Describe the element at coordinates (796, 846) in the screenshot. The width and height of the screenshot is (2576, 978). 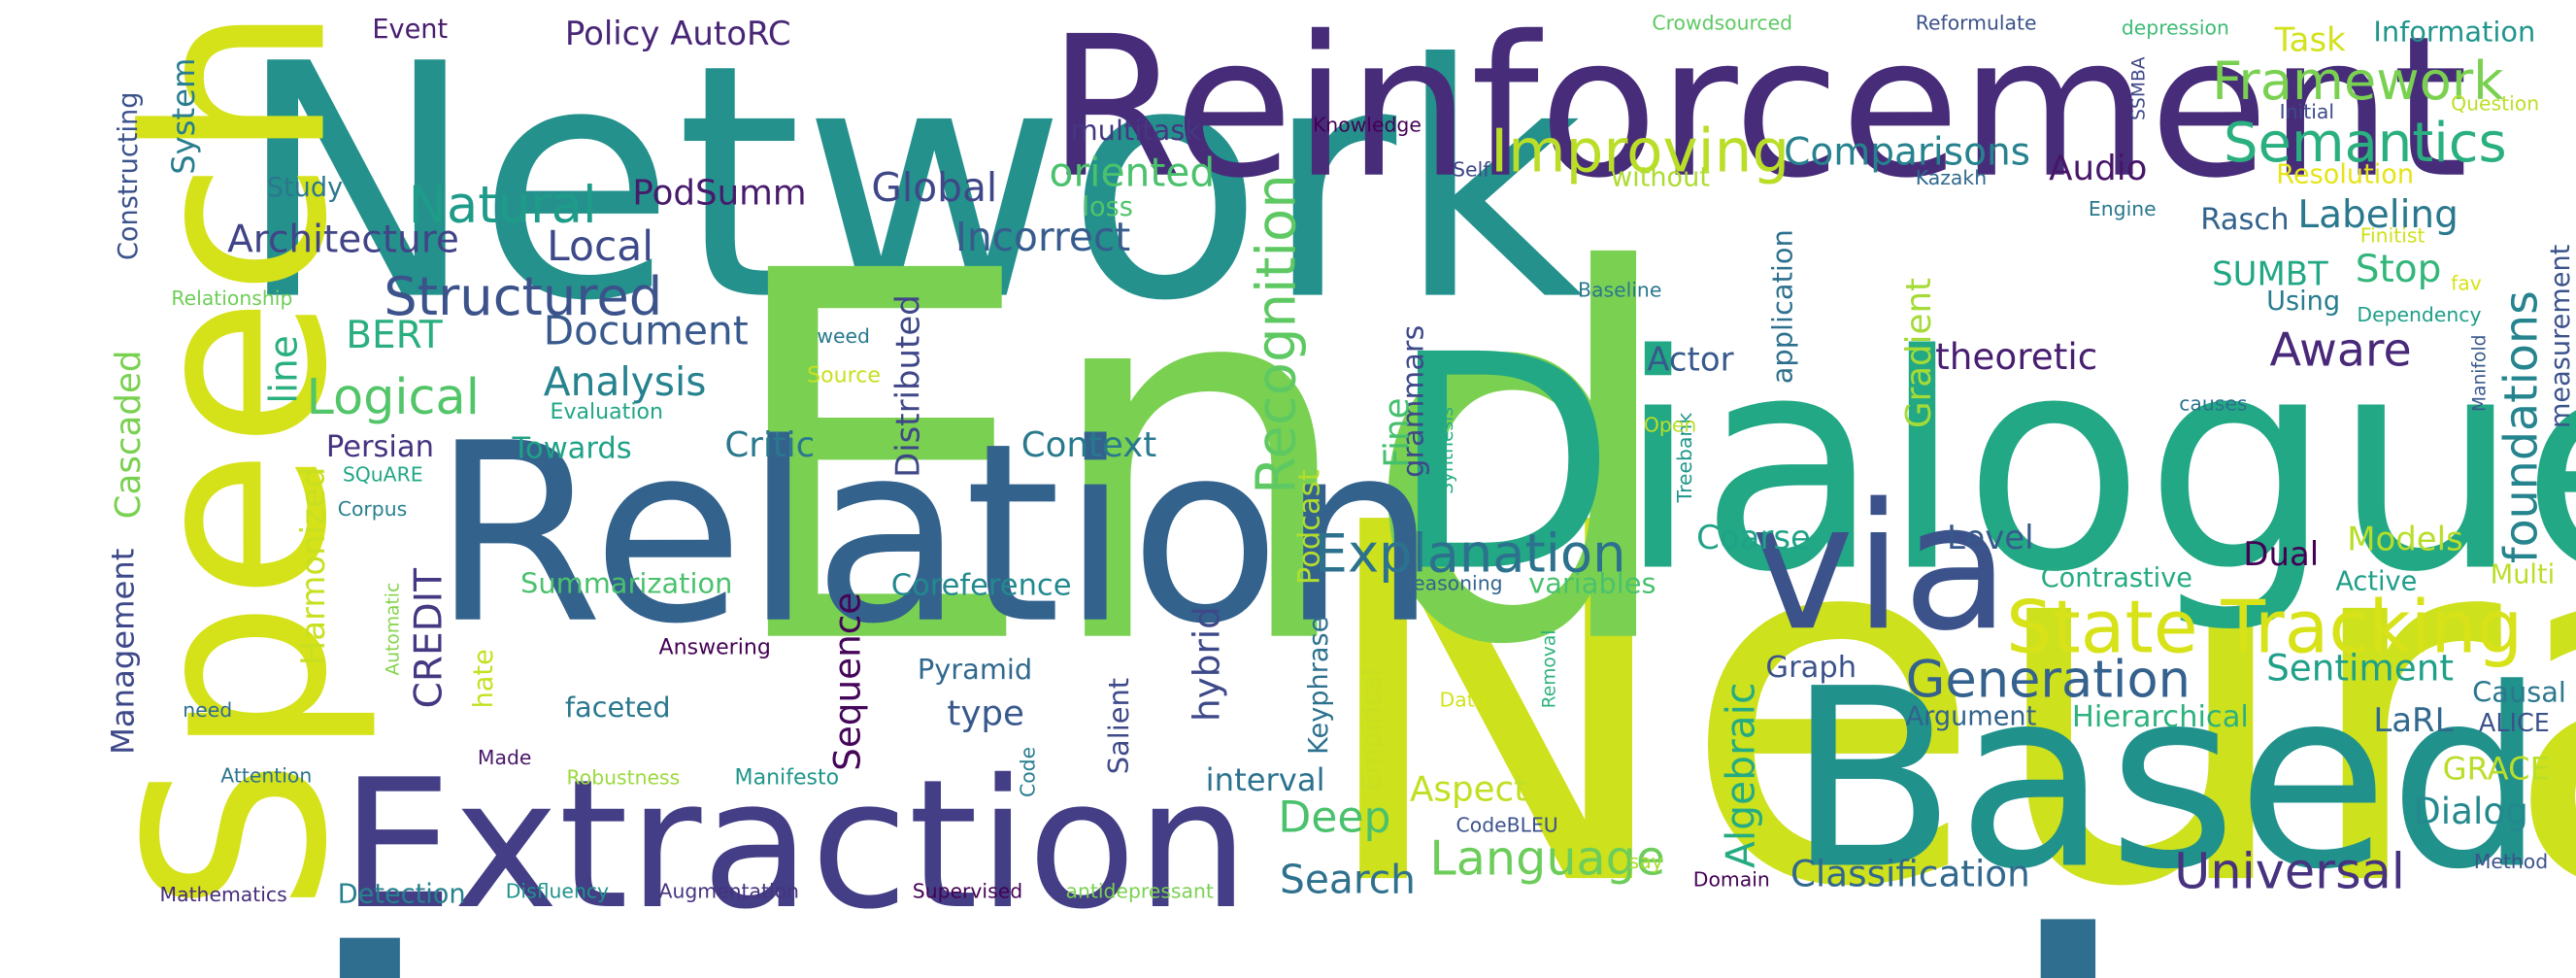
I see `word-extraction: Extraction` at that location.